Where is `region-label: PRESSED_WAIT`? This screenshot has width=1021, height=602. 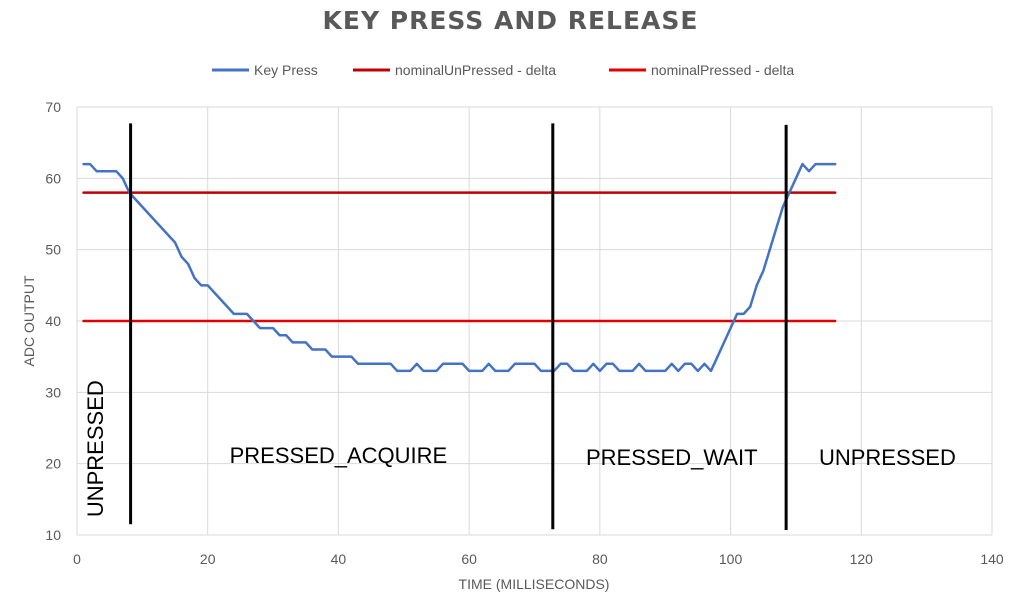 region-label: PRESSED_WAIT is located at coordinates (672, 457).